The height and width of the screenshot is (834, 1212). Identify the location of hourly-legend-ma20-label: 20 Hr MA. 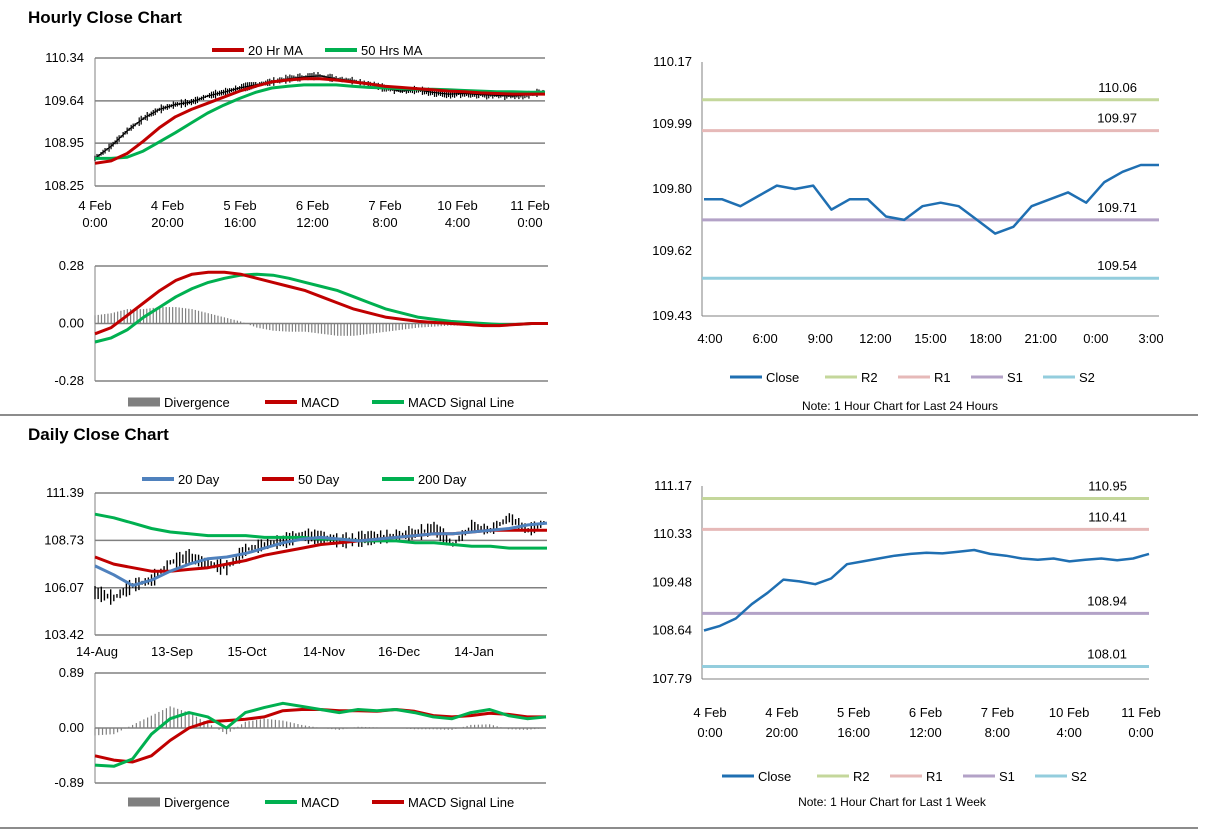
(275, 50).